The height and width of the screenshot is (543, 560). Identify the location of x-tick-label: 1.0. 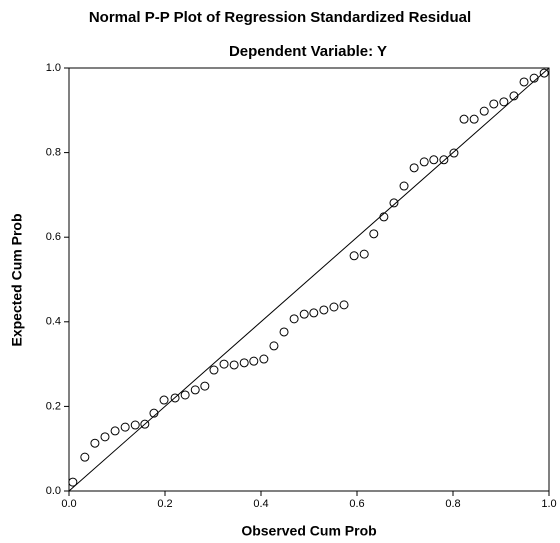
(548, 504).